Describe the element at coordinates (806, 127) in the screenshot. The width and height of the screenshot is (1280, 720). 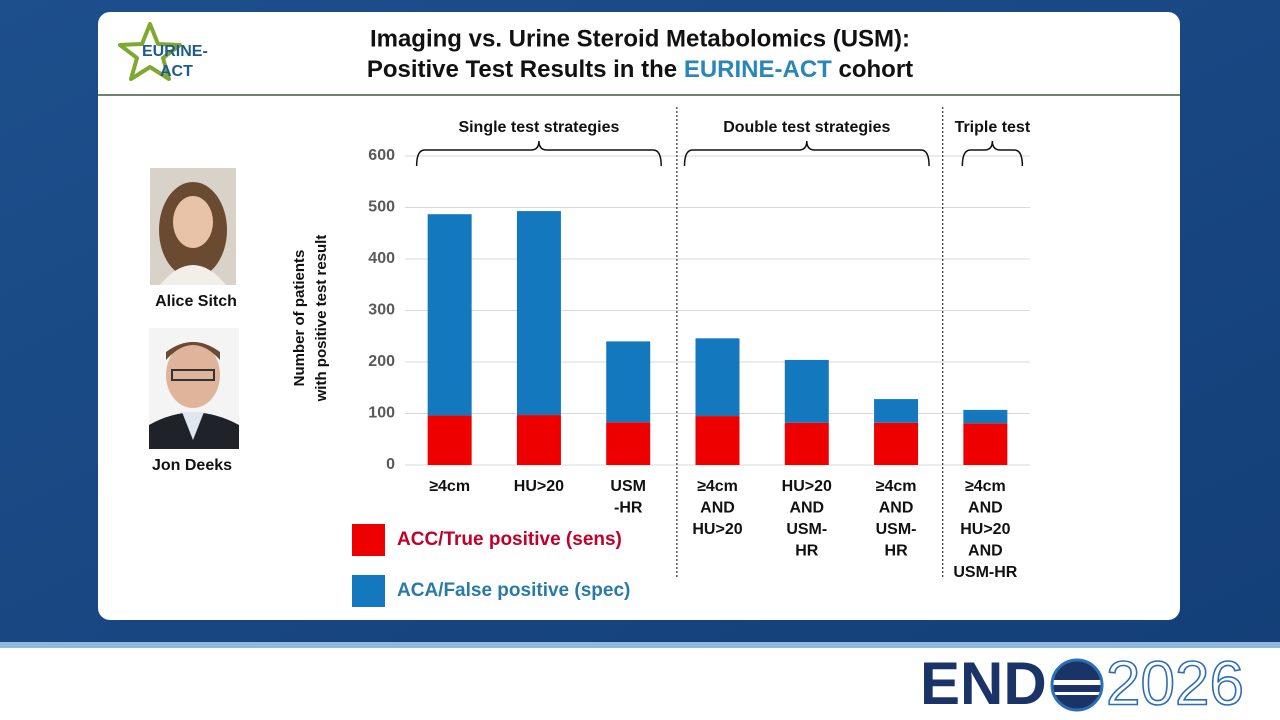
I see `group-label: Double test strategies` at that location.